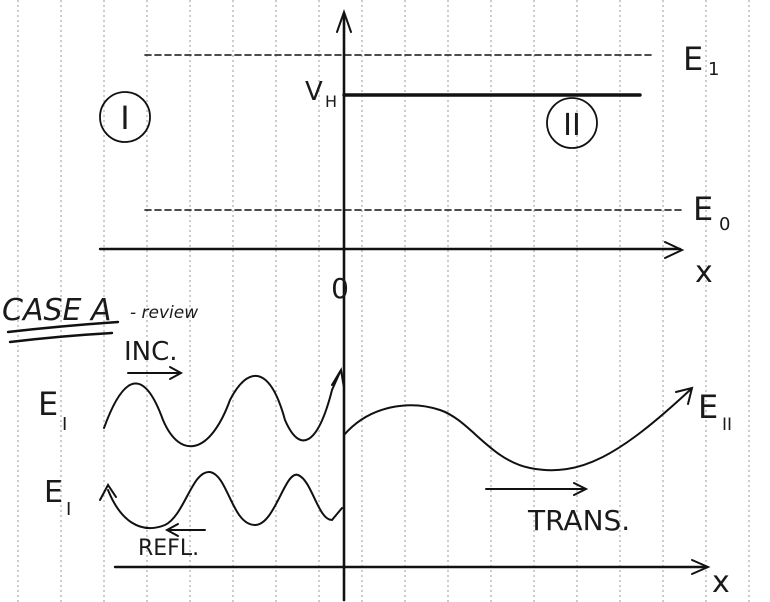 The image size is (770, 602). What do you see at coordinates (693, 59) in the screenshot?
I see `e1-label: E` at bounding box center [693, 59].